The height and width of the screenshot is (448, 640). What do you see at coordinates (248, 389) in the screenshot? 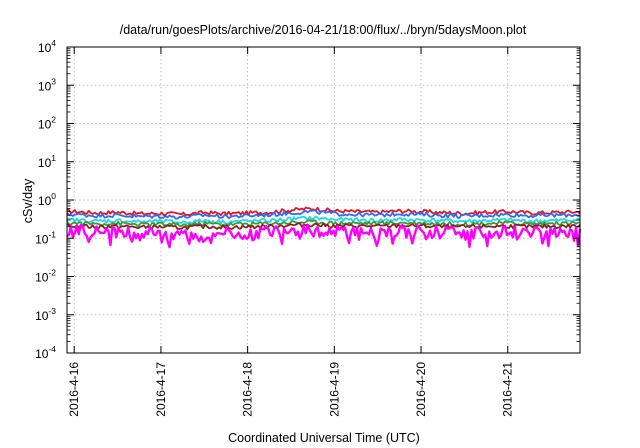
I see `x-tick-label: 2016-4-18` at bounding box center [248, 389].